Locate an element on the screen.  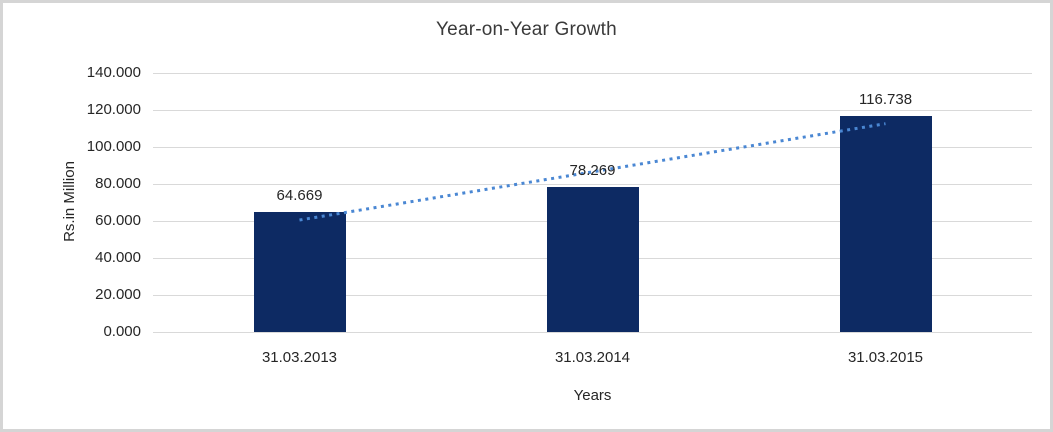
y-tick-label: 20.000 is located at coordinates (118, 294).